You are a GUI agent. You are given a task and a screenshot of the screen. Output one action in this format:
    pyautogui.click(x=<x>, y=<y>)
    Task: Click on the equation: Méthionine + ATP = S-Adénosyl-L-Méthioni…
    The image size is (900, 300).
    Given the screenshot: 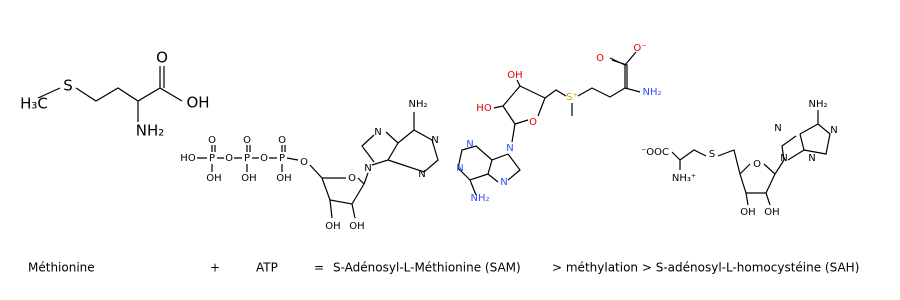 What is the action you would take?
    pyautogui.click(x=443, y=268)
    